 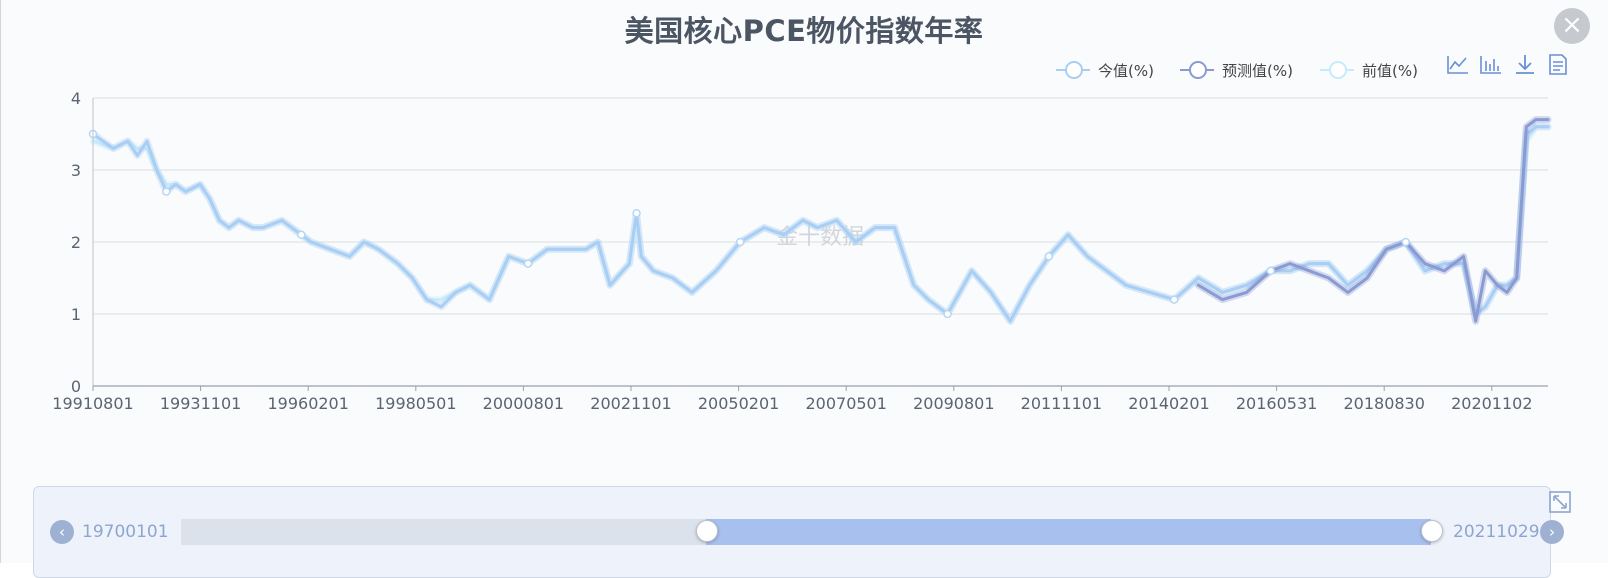 What do you see at coordinates (1525, 65) in the screenshot?
I see `download-icon` at bounding box center [1525, 65].